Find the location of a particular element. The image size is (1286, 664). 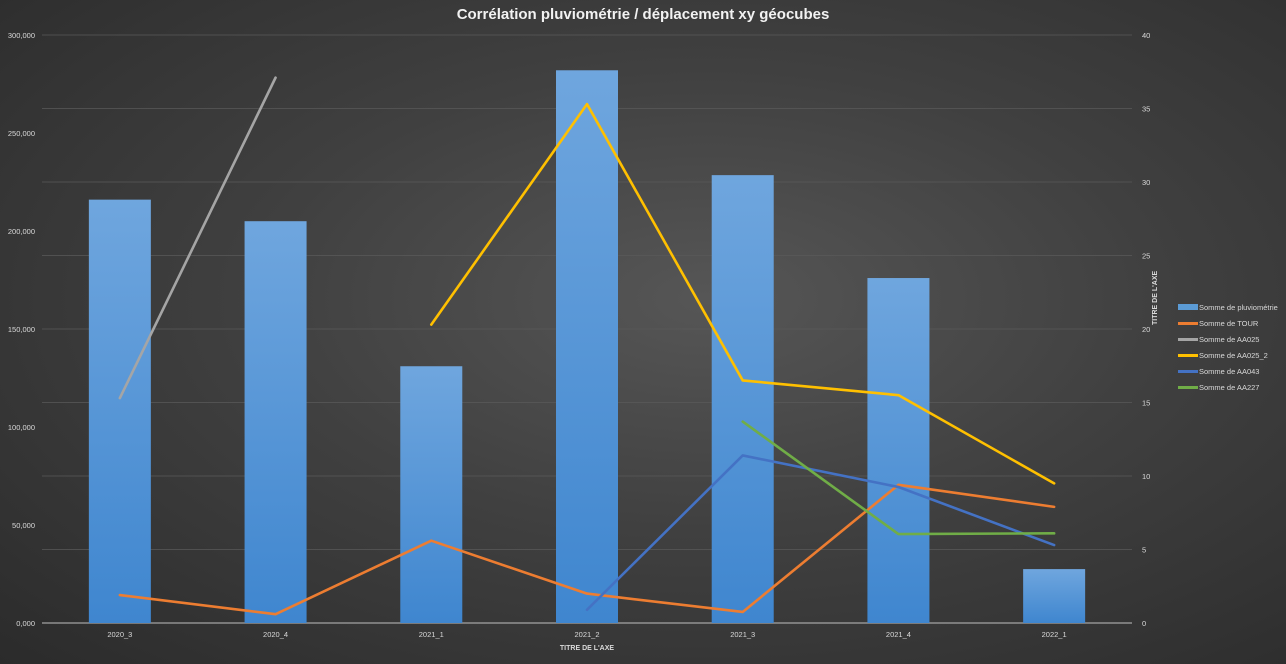

x-axis-tick: 2021_4 is located at coordinates (898, 634).